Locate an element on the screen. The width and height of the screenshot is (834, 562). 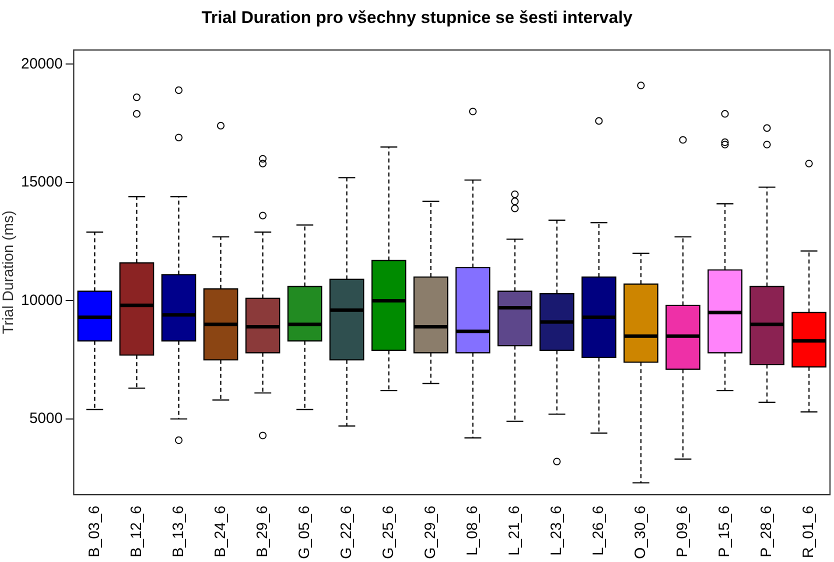
y-tick-label: 15000 is located at coordinates (41, 182).